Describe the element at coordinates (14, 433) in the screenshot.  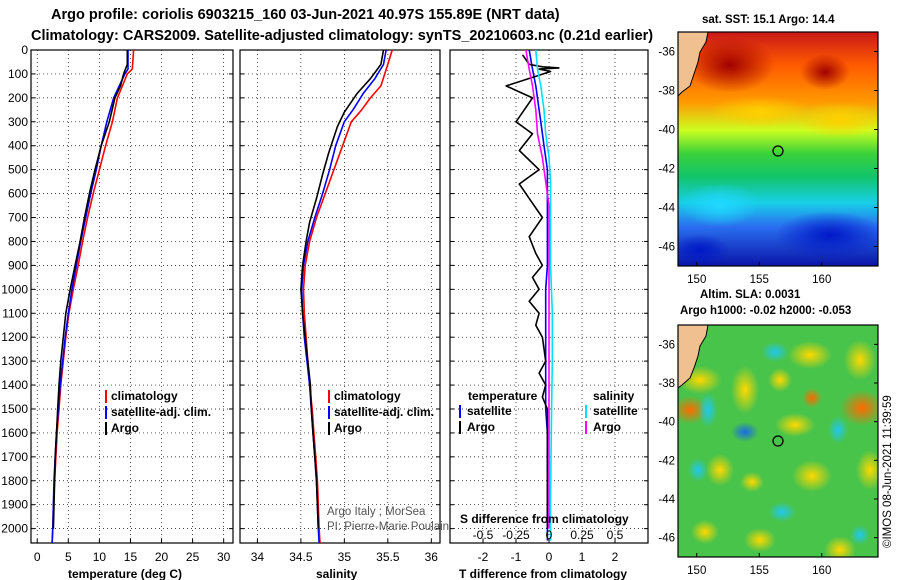
I see `y-tick-label: 1600` at that location.